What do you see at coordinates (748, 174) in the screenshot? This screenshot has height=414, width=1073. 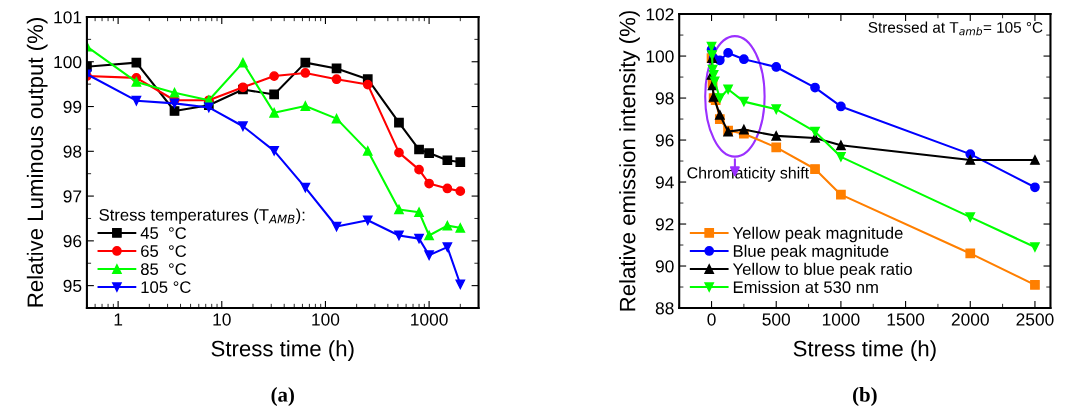 I see `annotation: Chromaticity shift` at bounding box center [748, 174].